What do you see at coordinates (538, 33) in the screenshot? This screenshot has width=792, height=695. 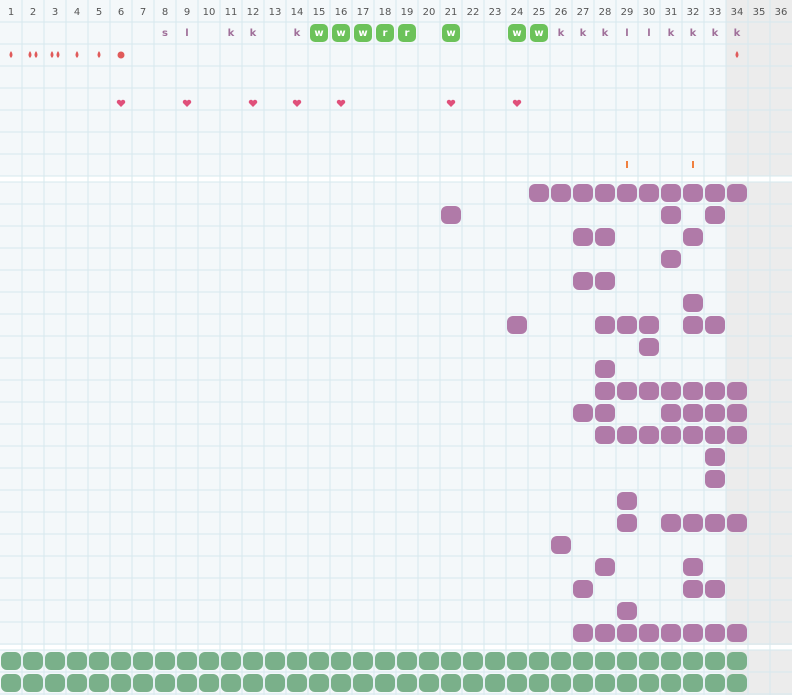 I see `letter: w` at bounding box center [538, 33].